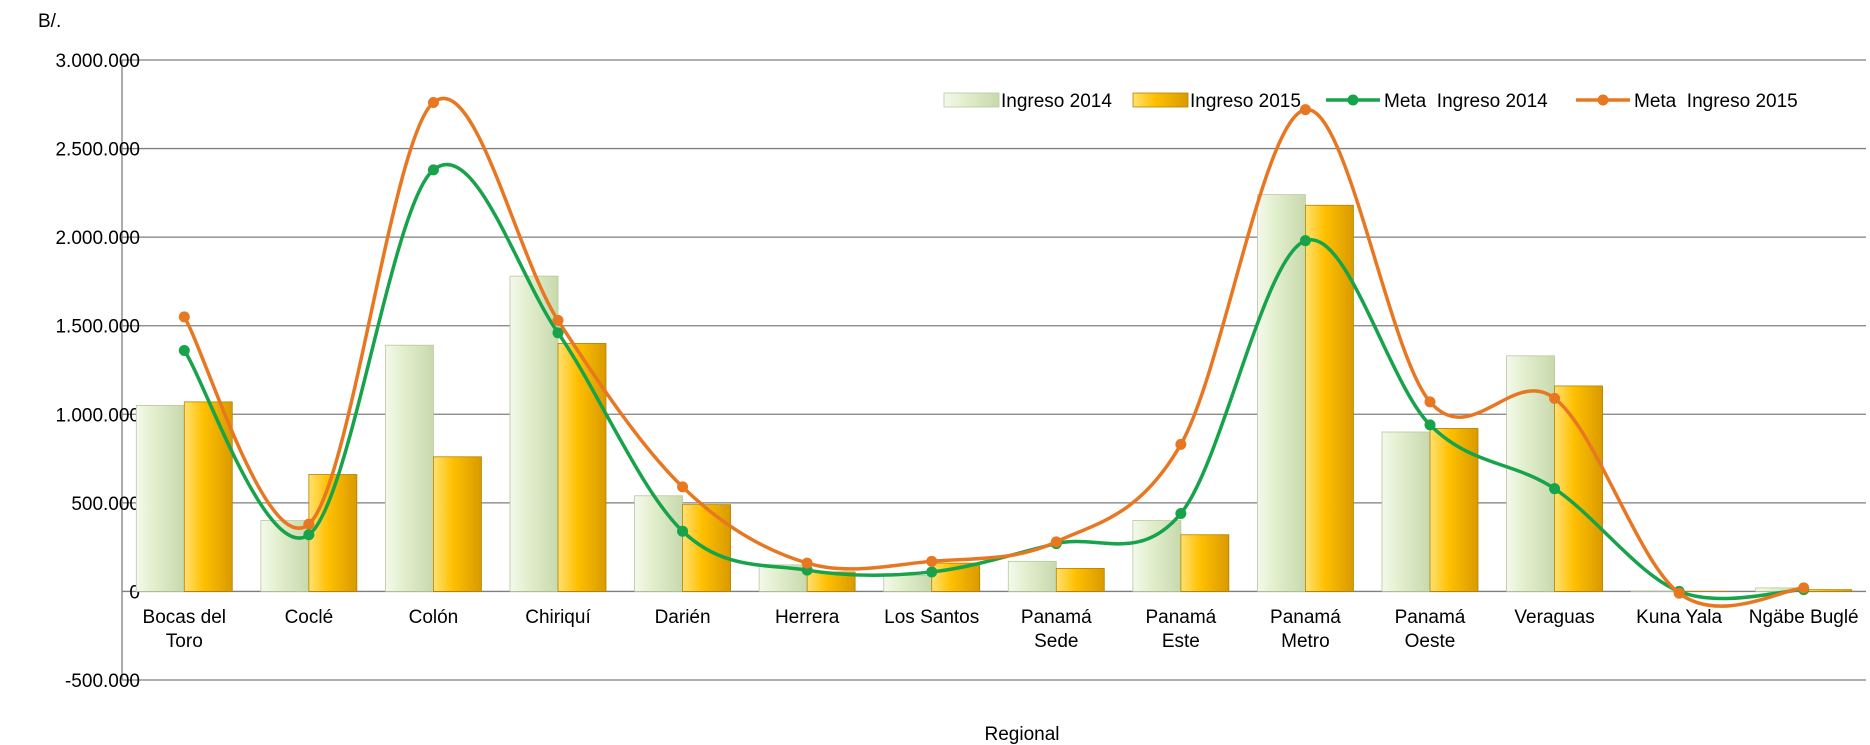 This screenshot has height=745, width=1870. Describe the element at coordinates (971, 100) in the screenshot. I see `legend-swatch-ingreso-2014` at that location.